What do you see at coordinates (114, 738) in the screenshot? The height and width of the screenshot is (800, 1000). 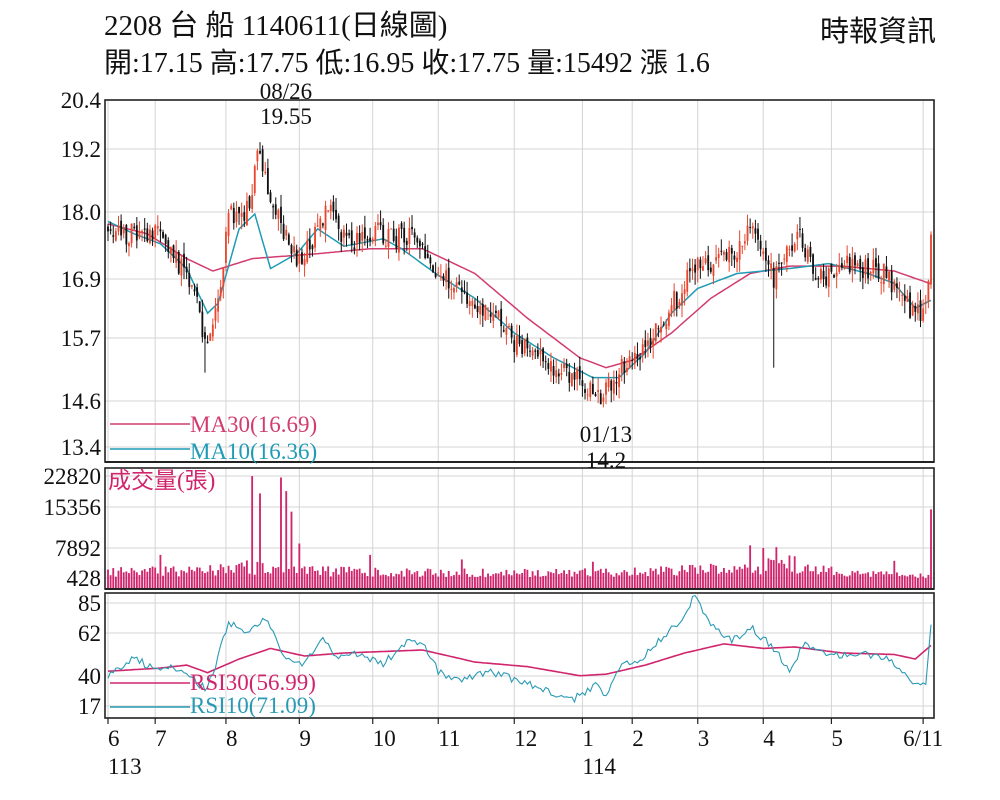 I see `month-label: 6` at bounding box center [114, 738].